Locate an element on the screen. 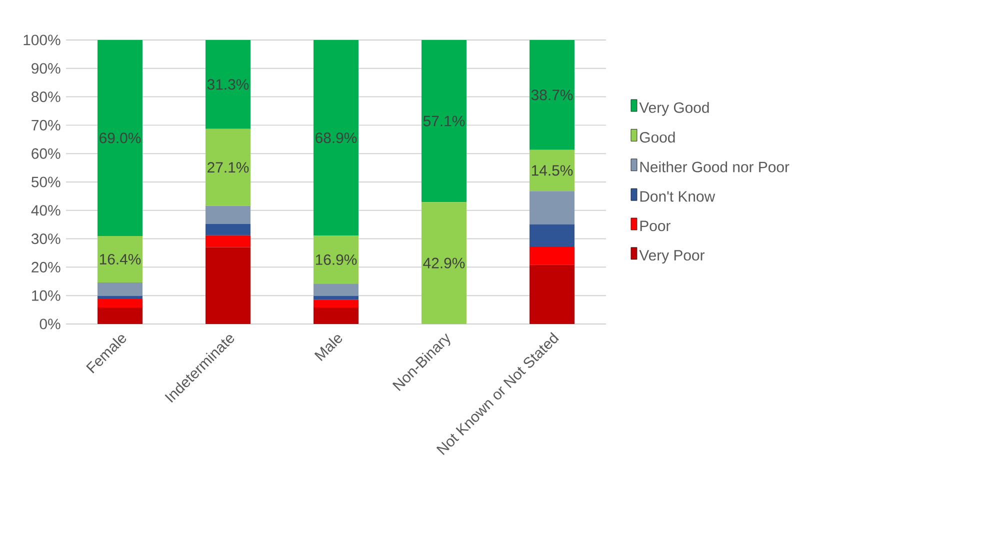 Image resolution: width=987 pixels, height=553 pixels. y-tick-label: 40% is located at coordinates (45, 210).